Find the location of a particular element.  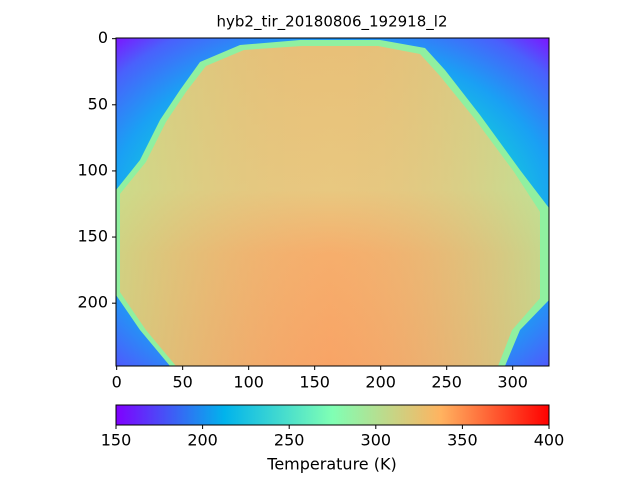

colorbar-tick-label: 150 is located at coordinates (116, 440).